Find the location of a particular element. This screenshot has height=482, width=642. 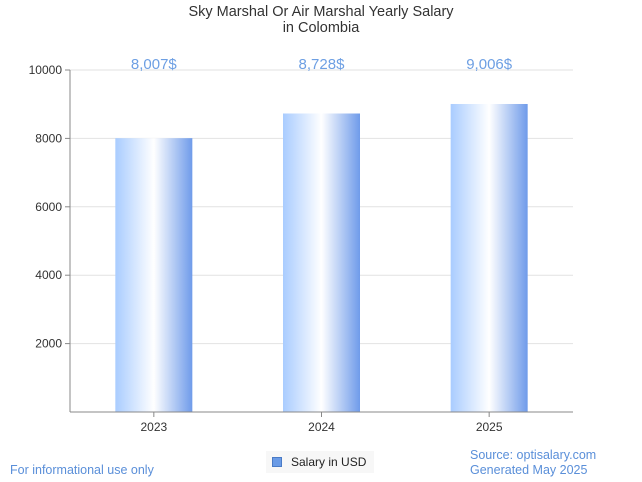

chart-title-line-2: in Colombia is located at coordinates (321, 28).